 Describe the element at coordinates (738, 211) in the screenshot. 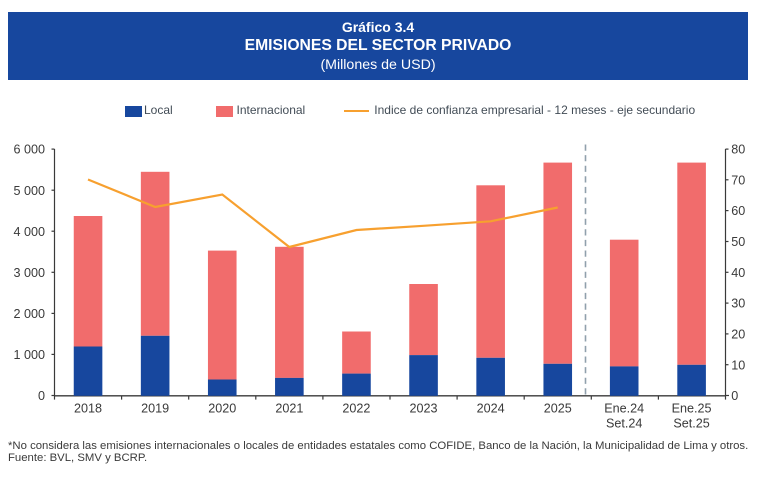

I see `svg-text: 60` at that location.